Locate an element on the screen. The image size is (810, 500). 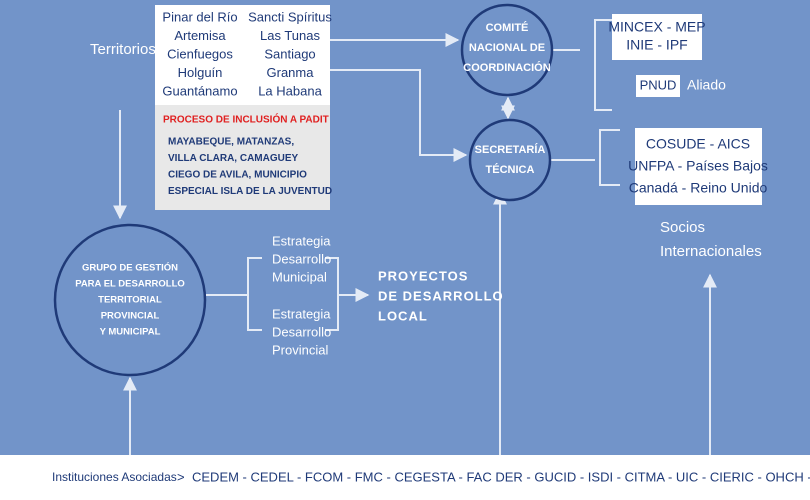
label: COMITÉ is located at coordinates (507, 27).